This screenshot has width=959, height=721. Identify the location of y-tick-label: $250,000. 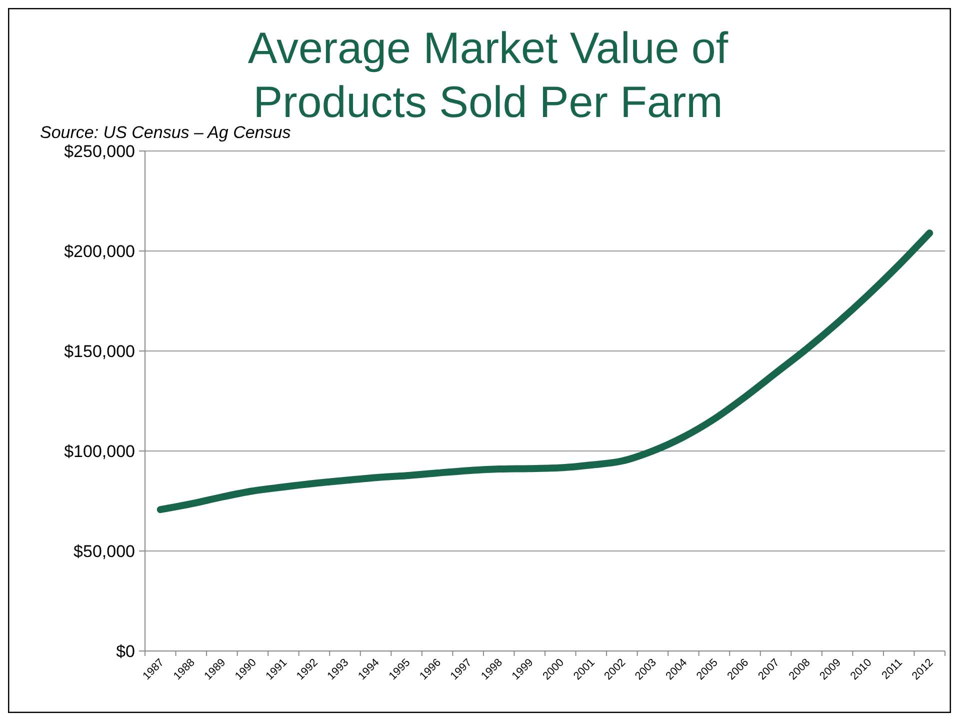
(99, 151).